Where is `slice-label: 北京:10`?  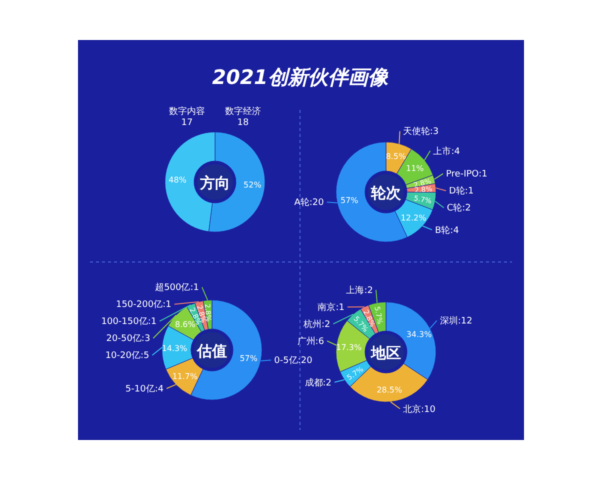
slice-label: 北京:10 is located at coordinates (419, 409).